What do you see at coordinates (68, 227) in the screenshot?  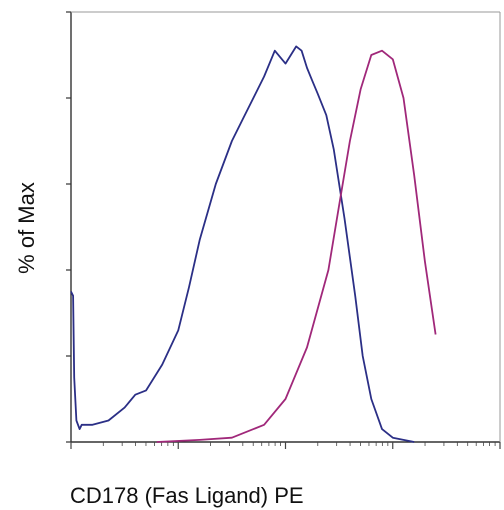 I see `y-axis-ticks` at bounding box center [68, 227].